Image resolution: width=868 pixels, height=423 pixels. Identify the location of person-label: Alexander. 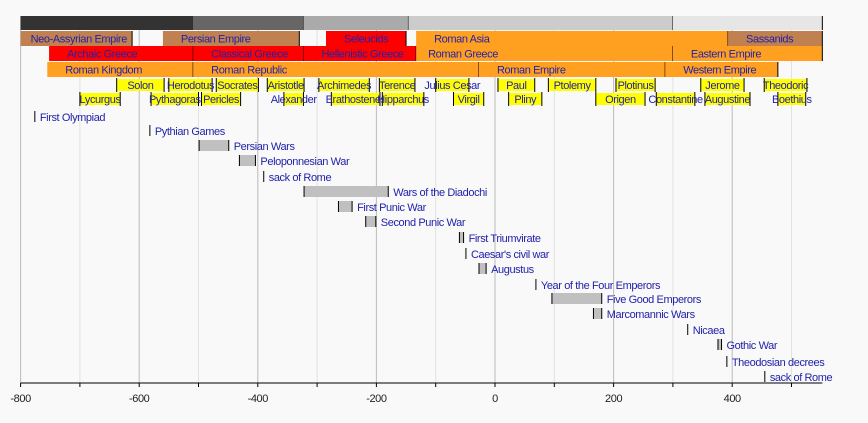
(294, 100).